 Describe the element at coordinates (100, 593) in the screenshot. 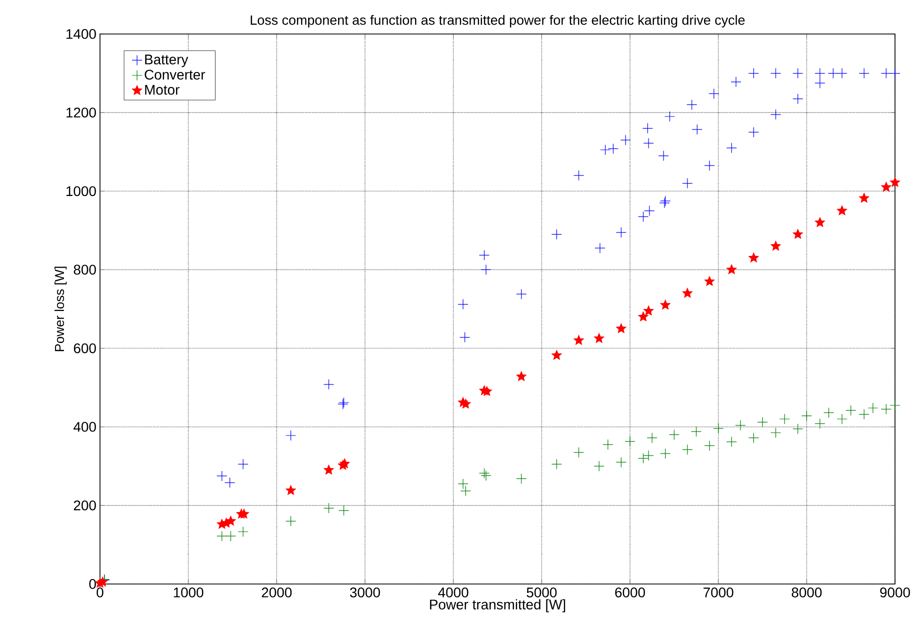

I see `x-tick-label: 0` at that location.